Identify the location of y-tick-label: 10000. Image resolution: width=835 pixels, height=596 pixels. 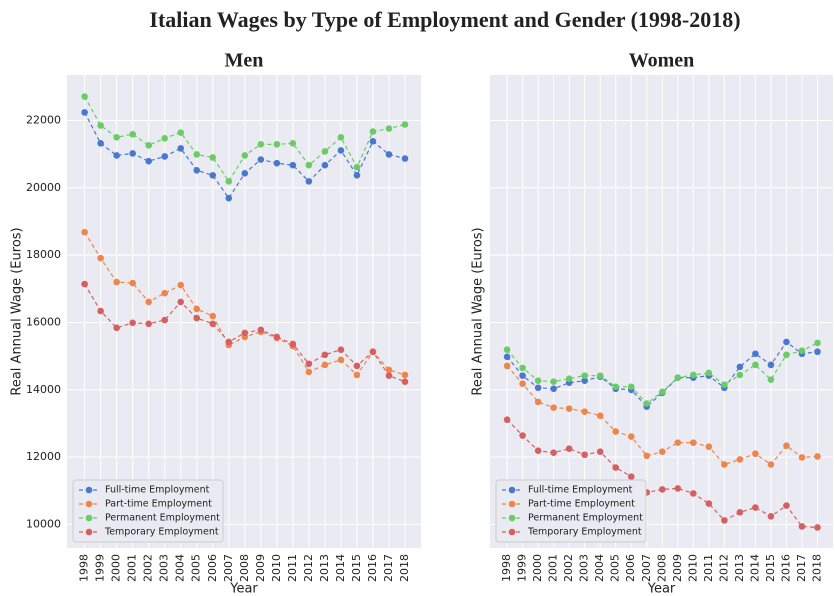
(43, 523).